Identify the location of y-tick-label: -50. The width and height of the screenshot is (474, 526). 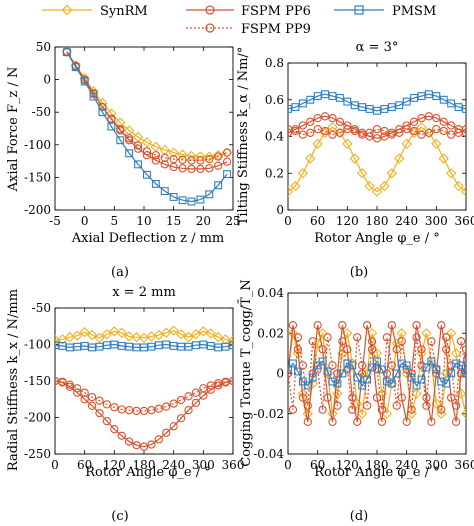
(41, 308).